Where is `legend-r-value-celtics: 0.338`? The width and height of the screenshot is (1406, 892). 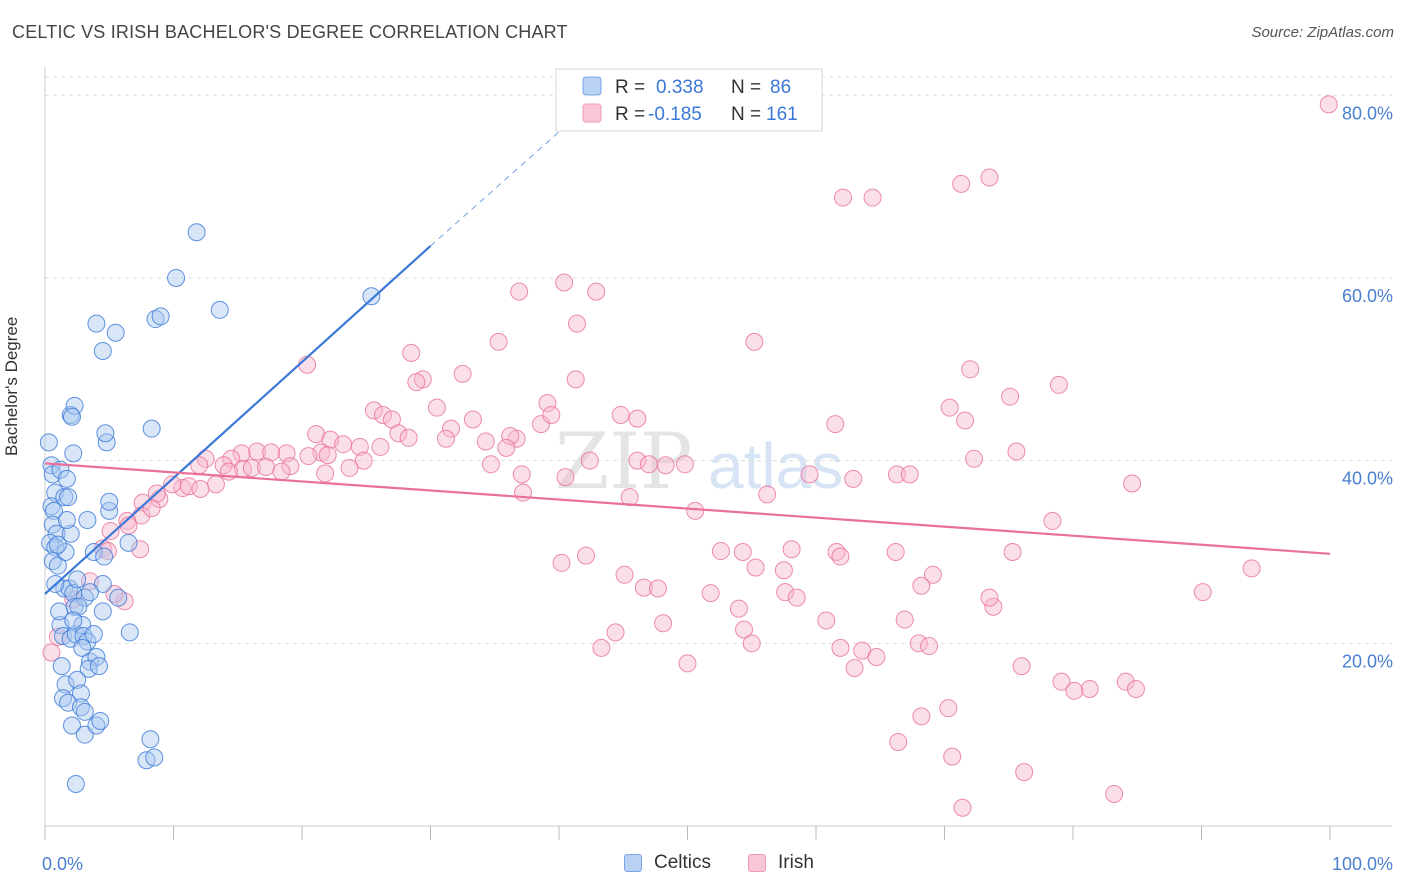
legend-r-value-celtics: 0.338 is located at coordinates (680, 87).